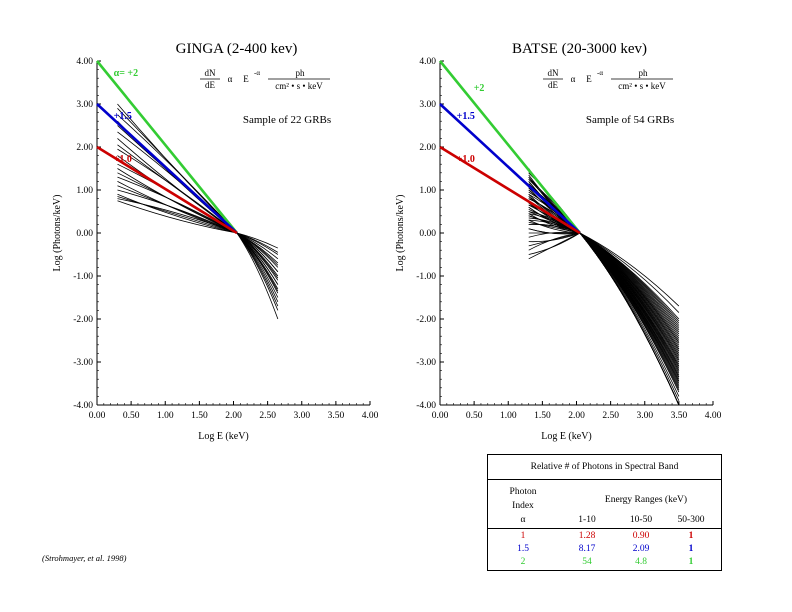  What do you see at coordinates (237, 49) in the screenshot?
I see `chart-title: GINGA (2-400 kev)` at bounding box center [237, 49].